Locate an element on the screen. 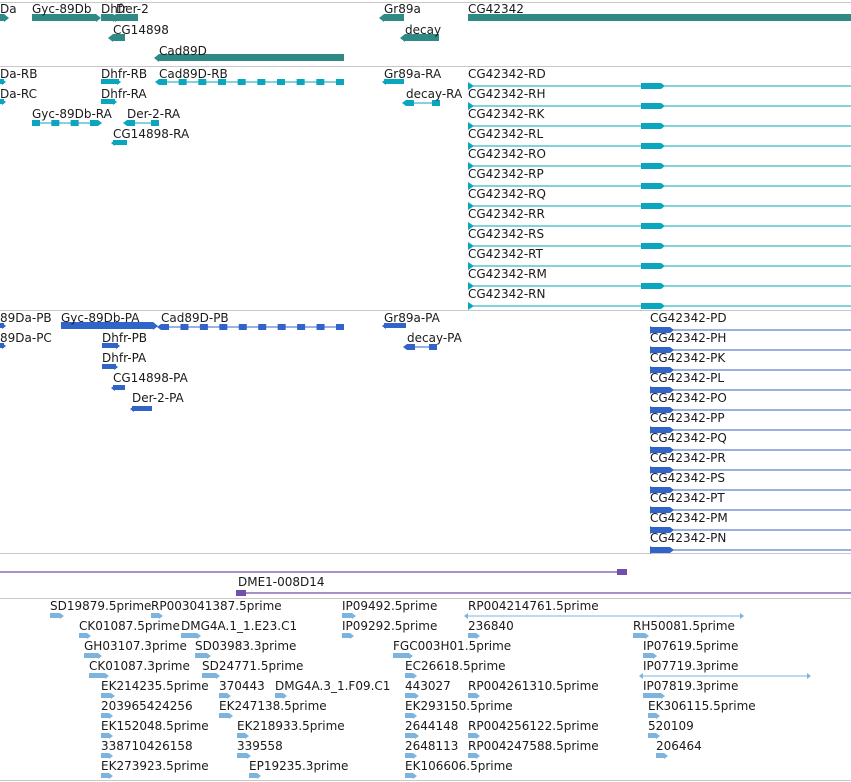 The height and width of the screenshot is (782, 851). feature: EK273923.5prime is located at coordinates (155, 769).